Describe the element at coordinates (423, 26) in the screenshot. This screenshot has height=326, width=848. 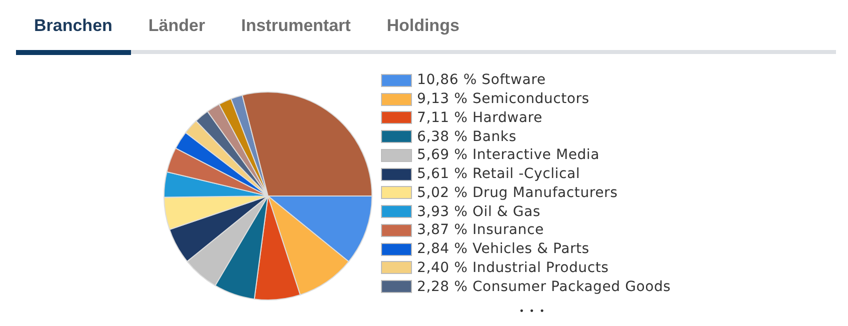
I see `text: Holdings` at that location.